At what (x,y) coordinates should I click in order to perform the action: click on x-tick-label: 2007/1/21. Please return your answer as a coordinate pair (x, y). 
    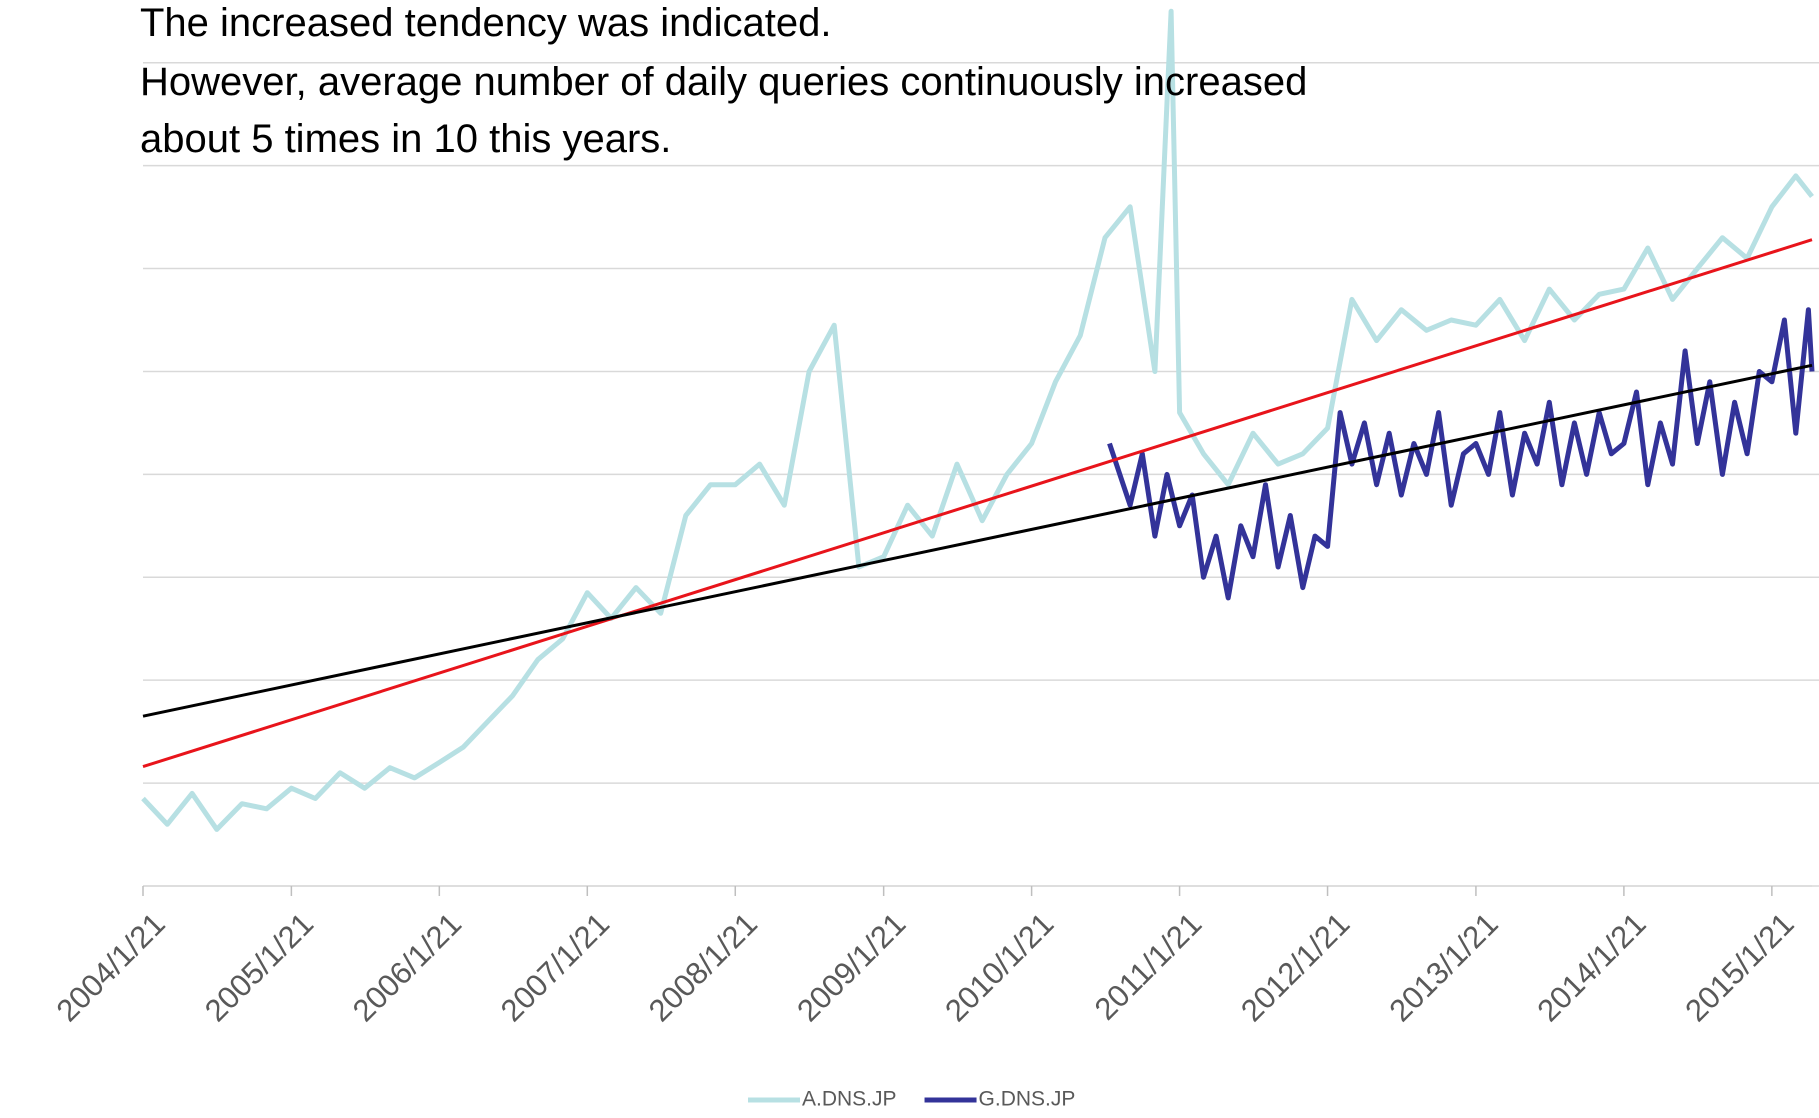
    Looking at the image, I should click on (555, 967).